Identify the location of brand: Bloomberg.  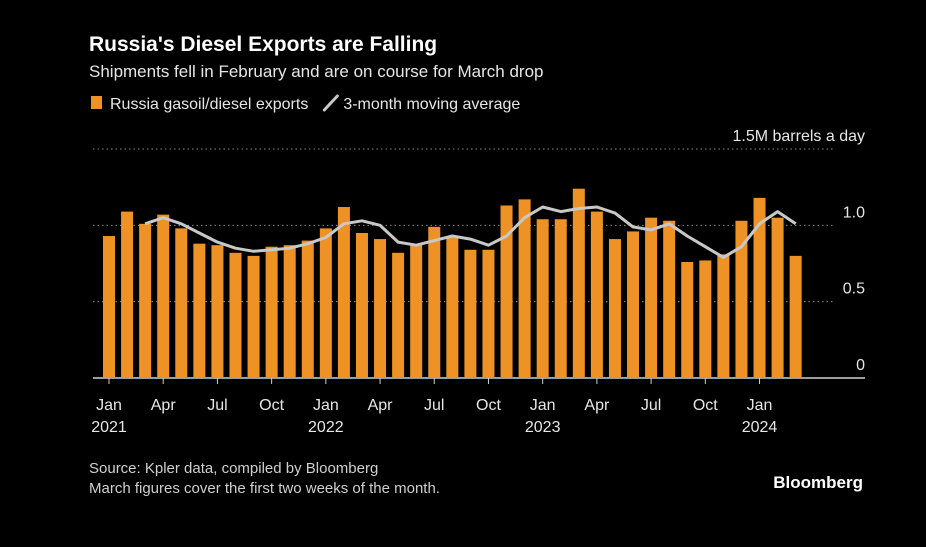
(818, 482).